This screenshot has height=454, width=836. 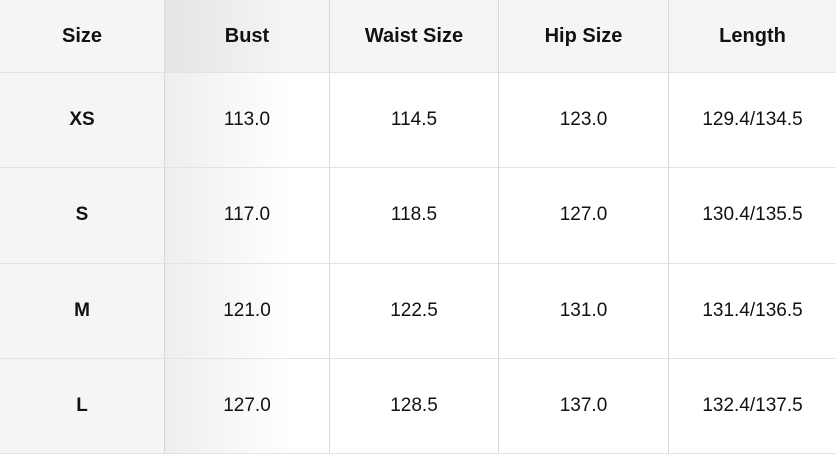 What do you see at coordinates (247, 311) in the screenshot?
I see `cell-m-bust: 121.0` at bounding box center [247, 311].